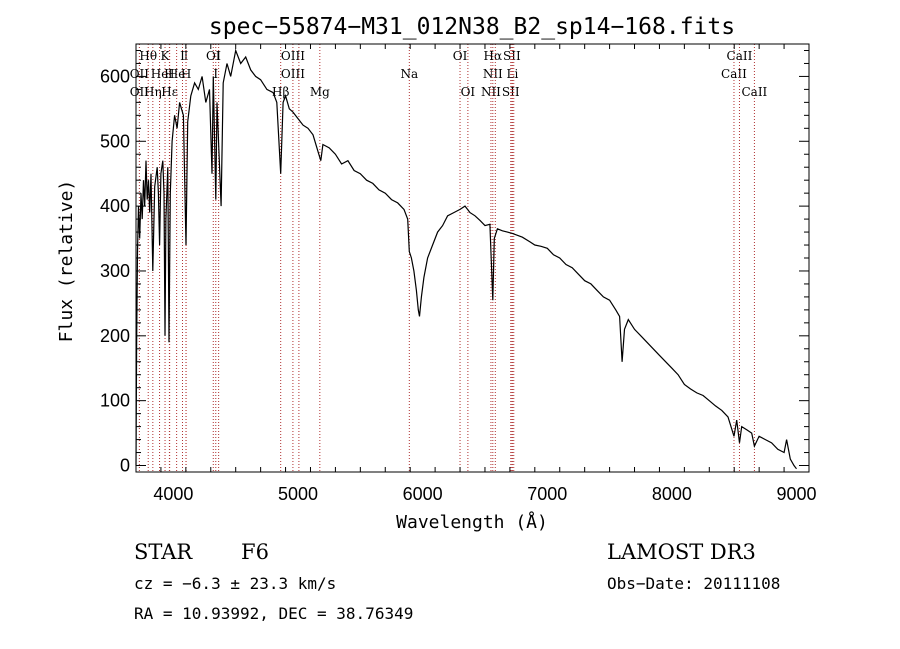 The height and width of the screenshot is (649, 900). What do you see at coordinates (115, 271) in the screenshot?
I see `y-tick-label: 300` at bounding box center [115, 271].